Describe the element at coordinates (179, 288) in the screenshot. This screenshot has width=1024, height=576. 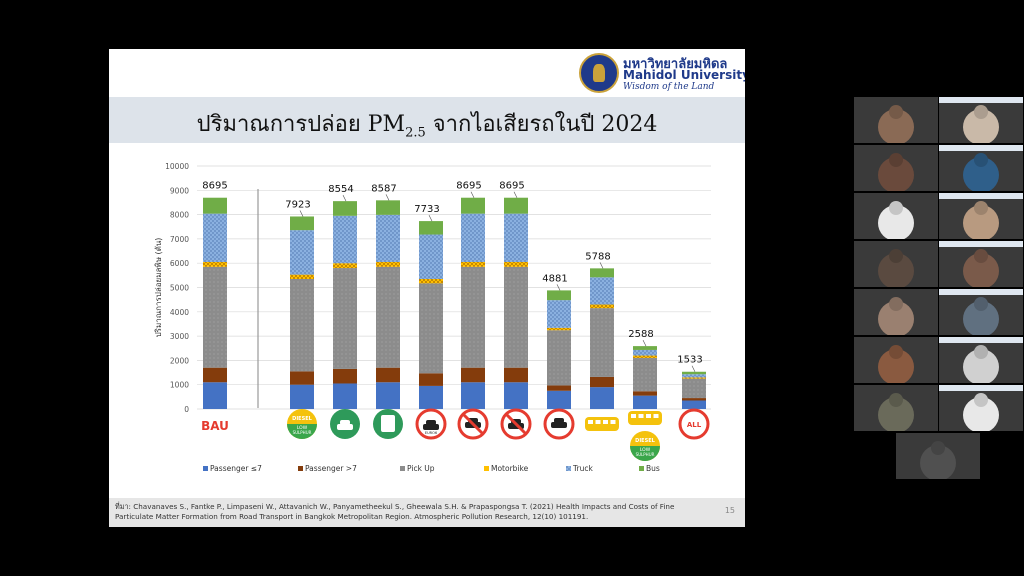
I see `y-tick-label: 5000` at that location.